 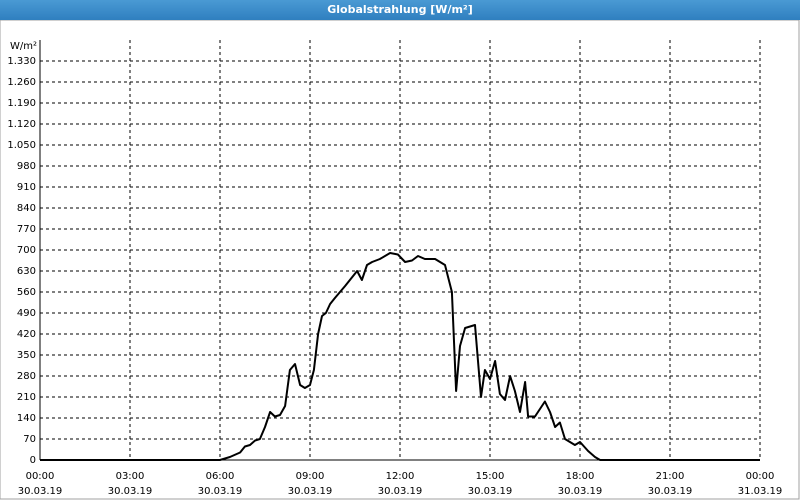 What do you see at coordinates (21, 61) in the screenshot?
I see `y-tick-label: 1.330` at bounding box center [21, 61].